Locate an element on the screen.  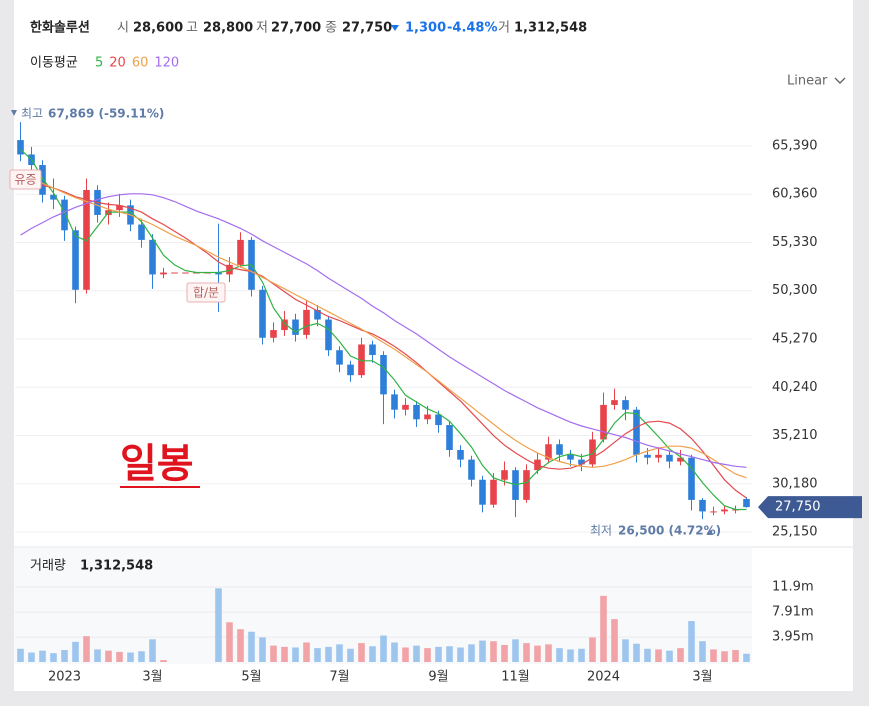
chevron is located at coordinates (840, 80).